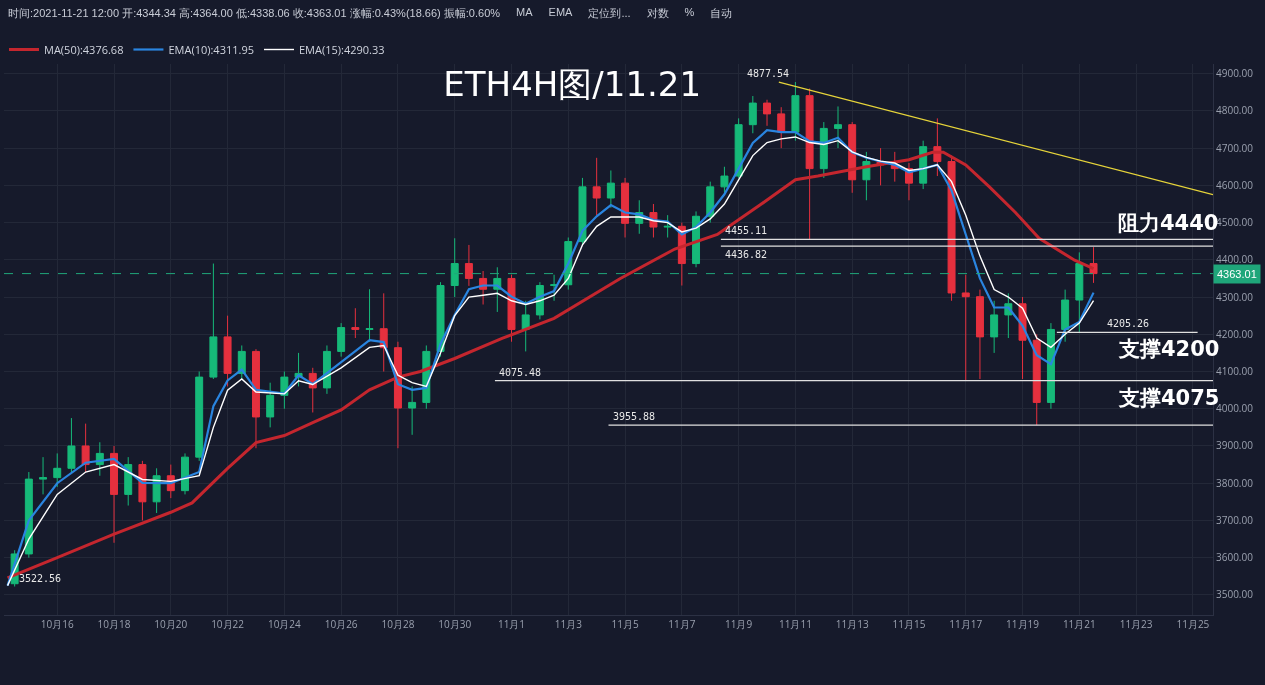 Image resolution: width=1265 pixels, height=685 pixels. What do you see at coordinates (721, 13) in the screenshot?
I see `text: 自动` at bounding box center [721, 13].